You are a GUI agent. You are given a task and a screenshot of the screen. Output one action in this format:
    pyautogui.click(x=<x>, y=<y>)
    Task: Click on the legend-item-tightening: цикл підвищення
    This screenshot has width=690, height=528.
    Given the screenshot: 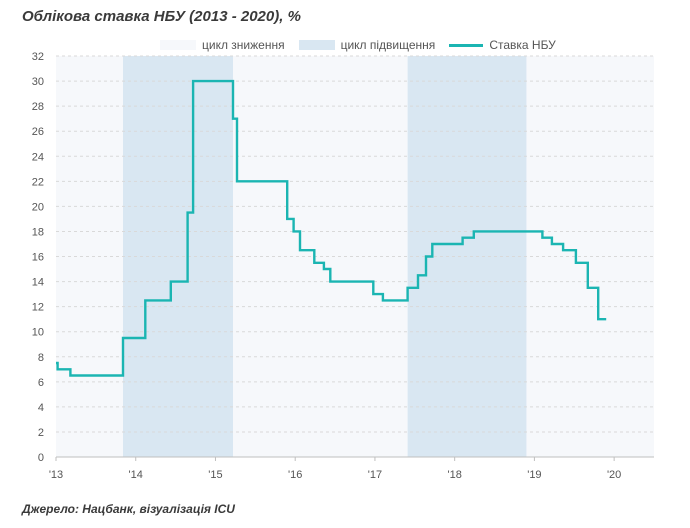 What is the action you would take?
    pyautogui.click(x=367, y=45)
    